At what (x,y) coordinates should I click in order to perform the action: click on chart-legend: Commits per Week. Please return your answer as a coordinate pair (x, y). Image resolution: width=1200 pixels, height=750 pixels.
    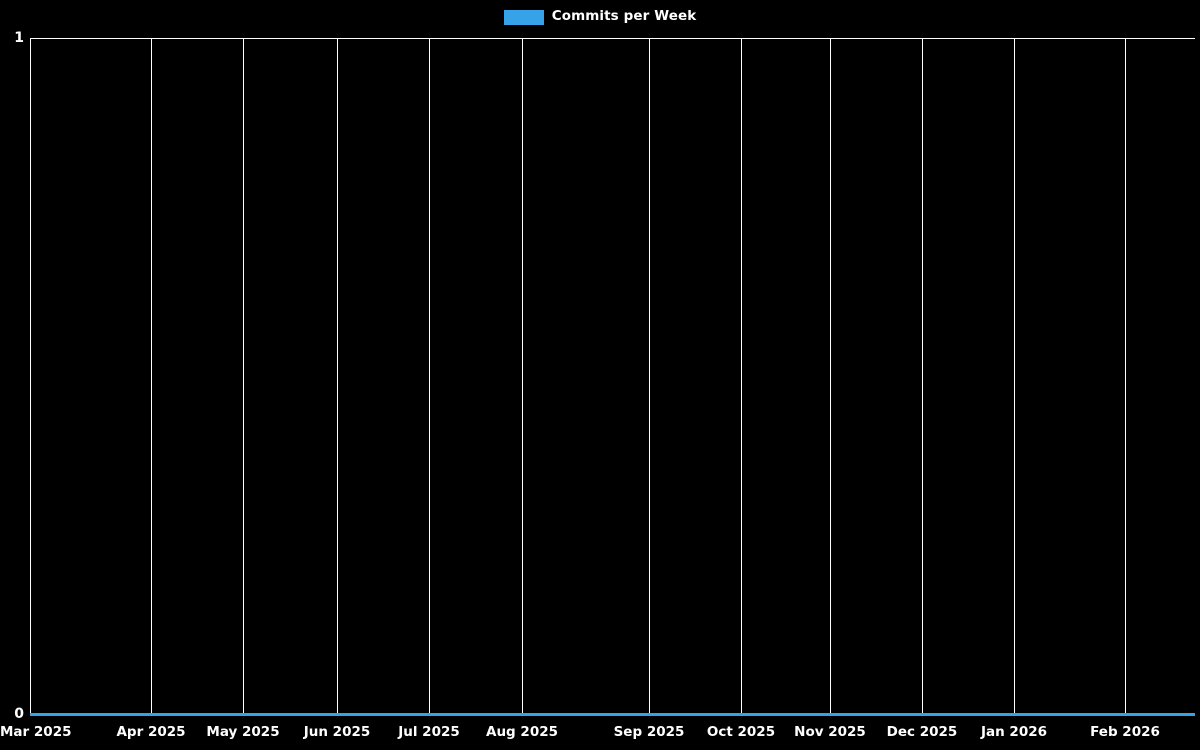
    Looking at the image, I should click on (600, 17).